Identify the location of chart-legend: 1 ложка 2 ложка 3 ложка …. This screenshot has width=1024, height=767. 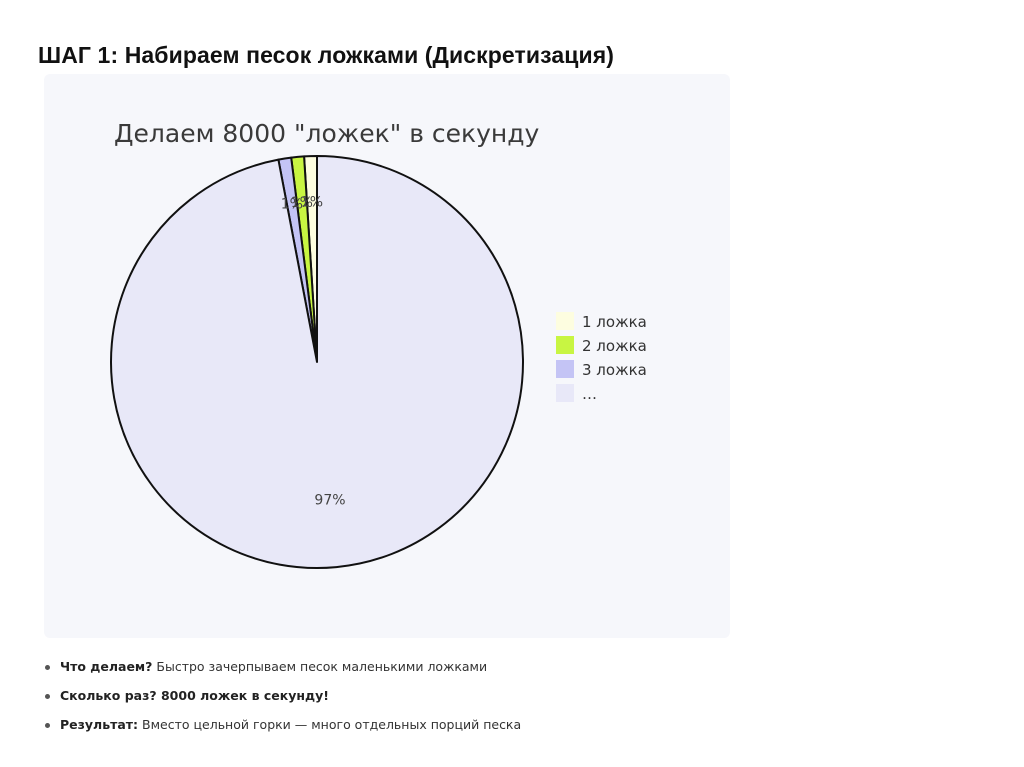
(601, 357).